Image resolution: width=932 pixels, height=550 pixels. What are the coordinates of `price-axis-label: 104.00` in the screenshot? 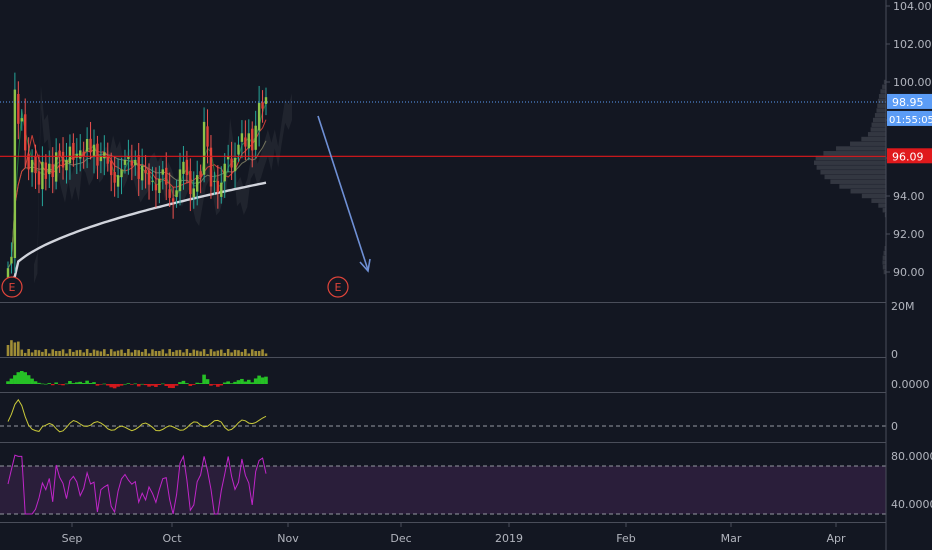 It's located at (912, 6).